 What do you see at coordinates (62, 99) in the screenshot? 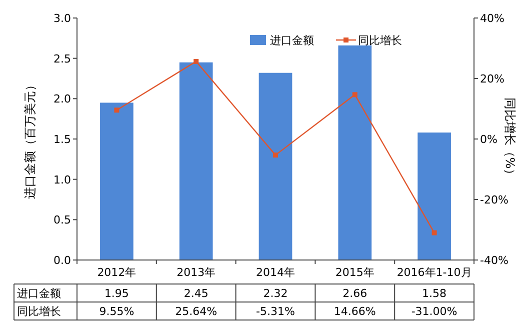
I see `y-tick-label: 2.0` at bounding box center [62, 99].